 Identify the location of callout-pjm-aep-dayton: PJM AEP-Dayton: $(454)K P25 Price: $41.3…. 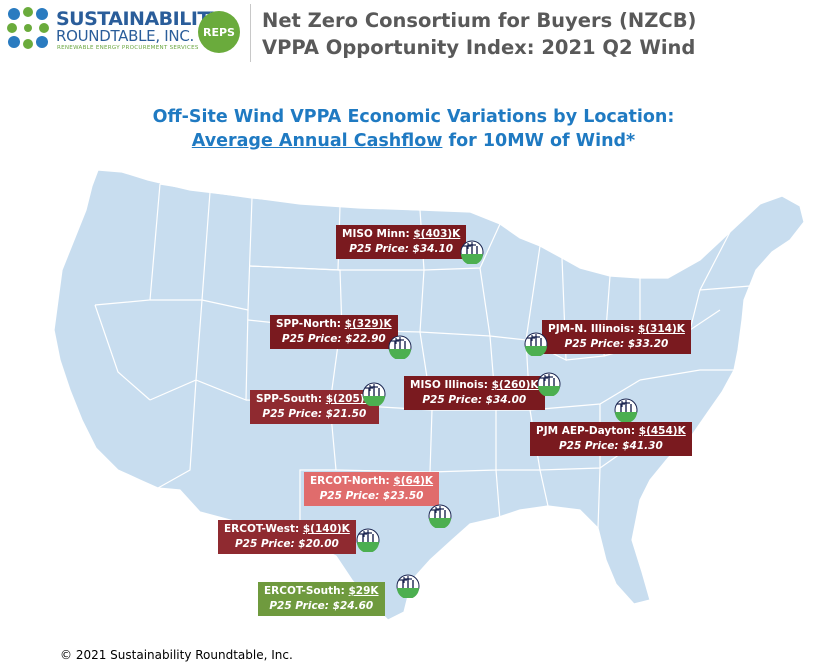
(611, 439).